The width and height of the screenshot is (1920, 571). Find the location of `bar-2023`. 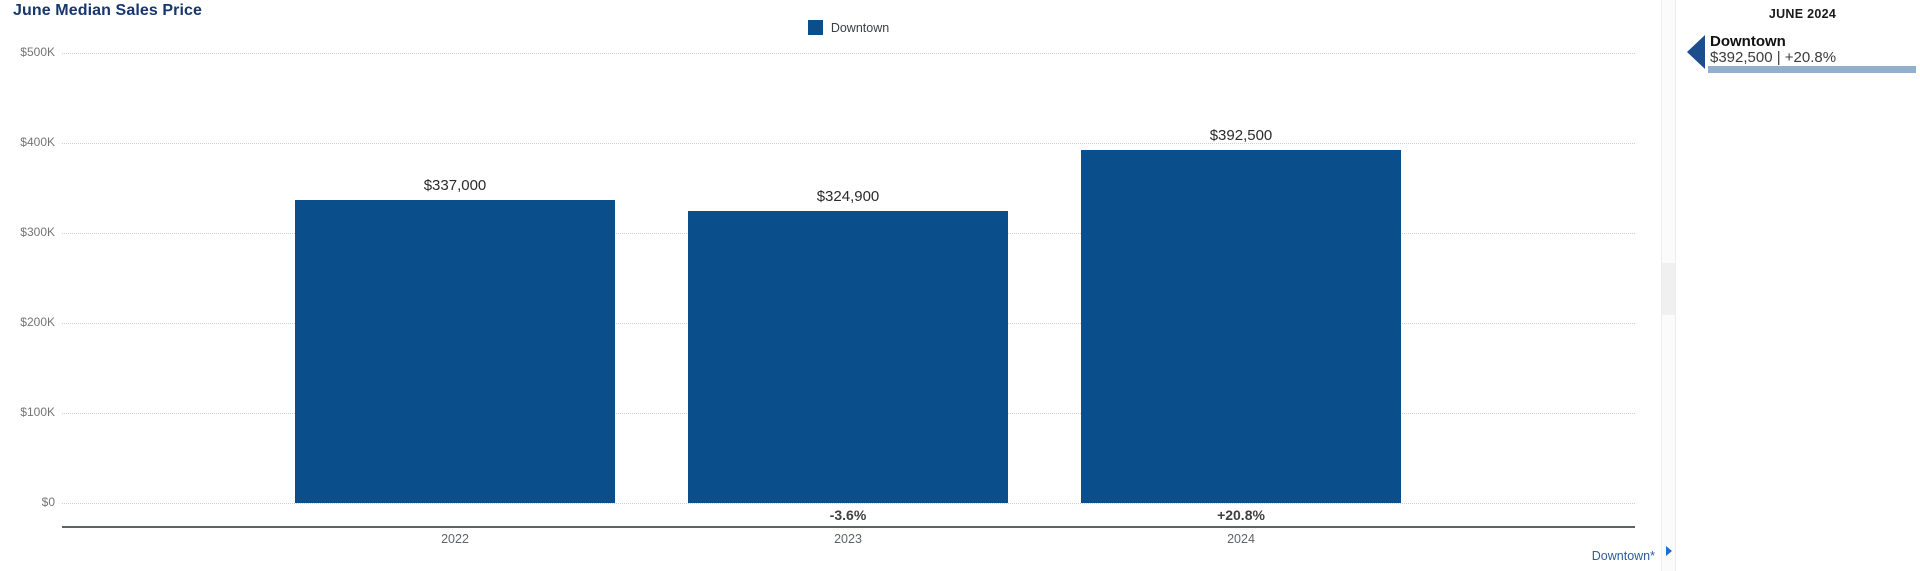

bar-2023 is located at coordinates (848, 357).